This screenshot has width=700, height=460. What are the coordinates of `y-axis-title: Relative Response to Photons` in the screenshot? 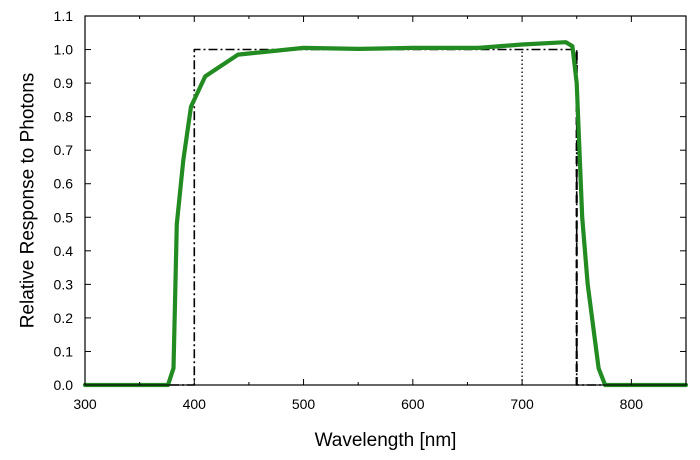 It's located at (28, 201).